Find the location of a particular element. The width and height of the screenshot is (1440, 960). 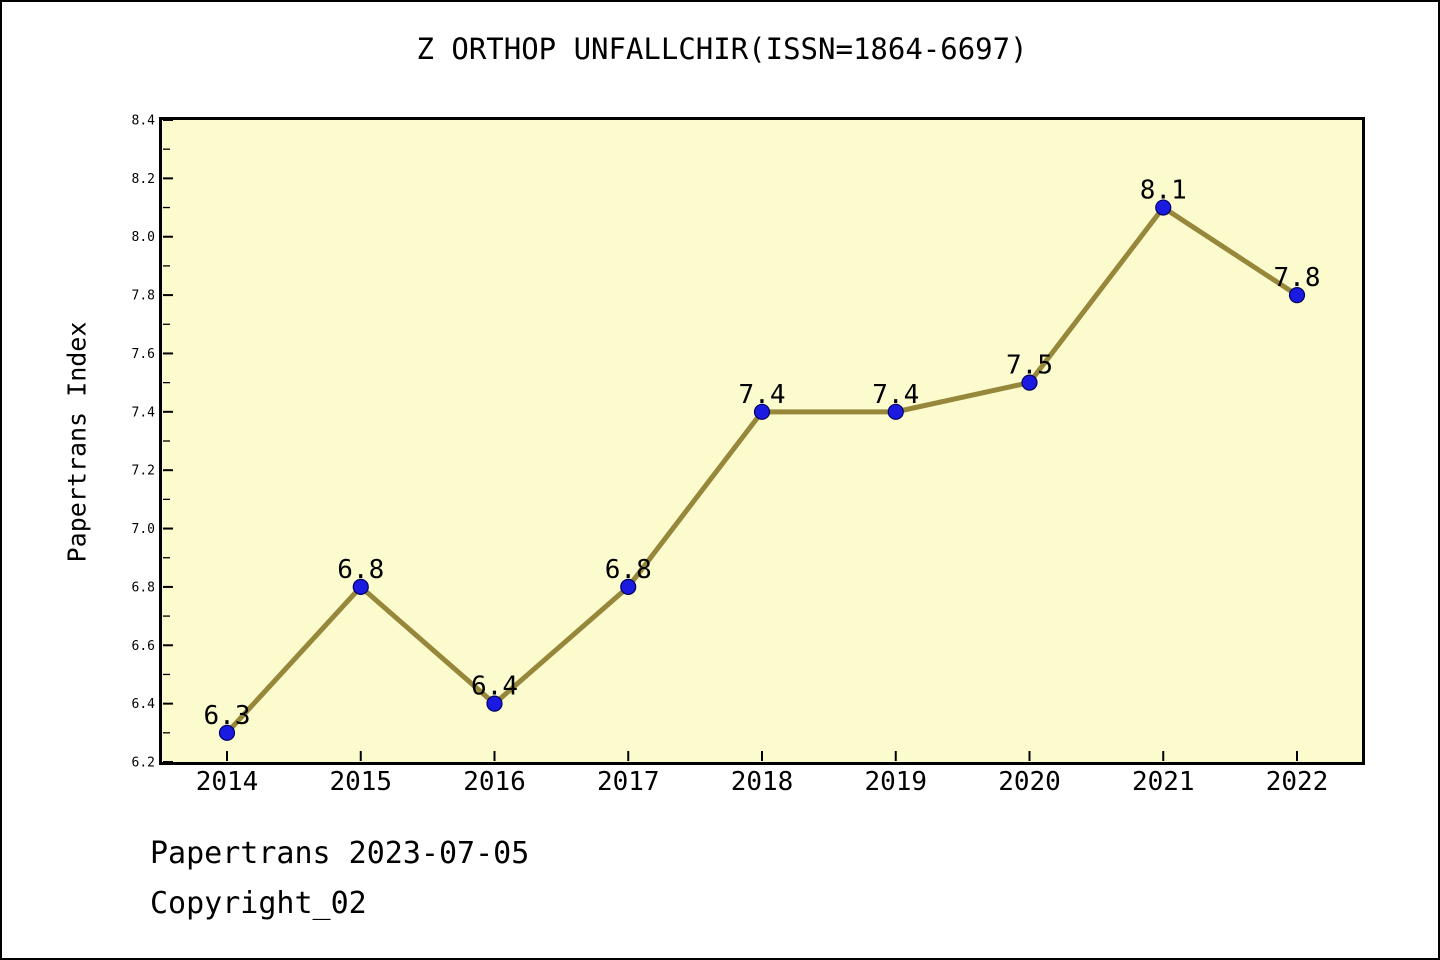

y-tick-label: 8.0 is located at coordinates (143, 237).